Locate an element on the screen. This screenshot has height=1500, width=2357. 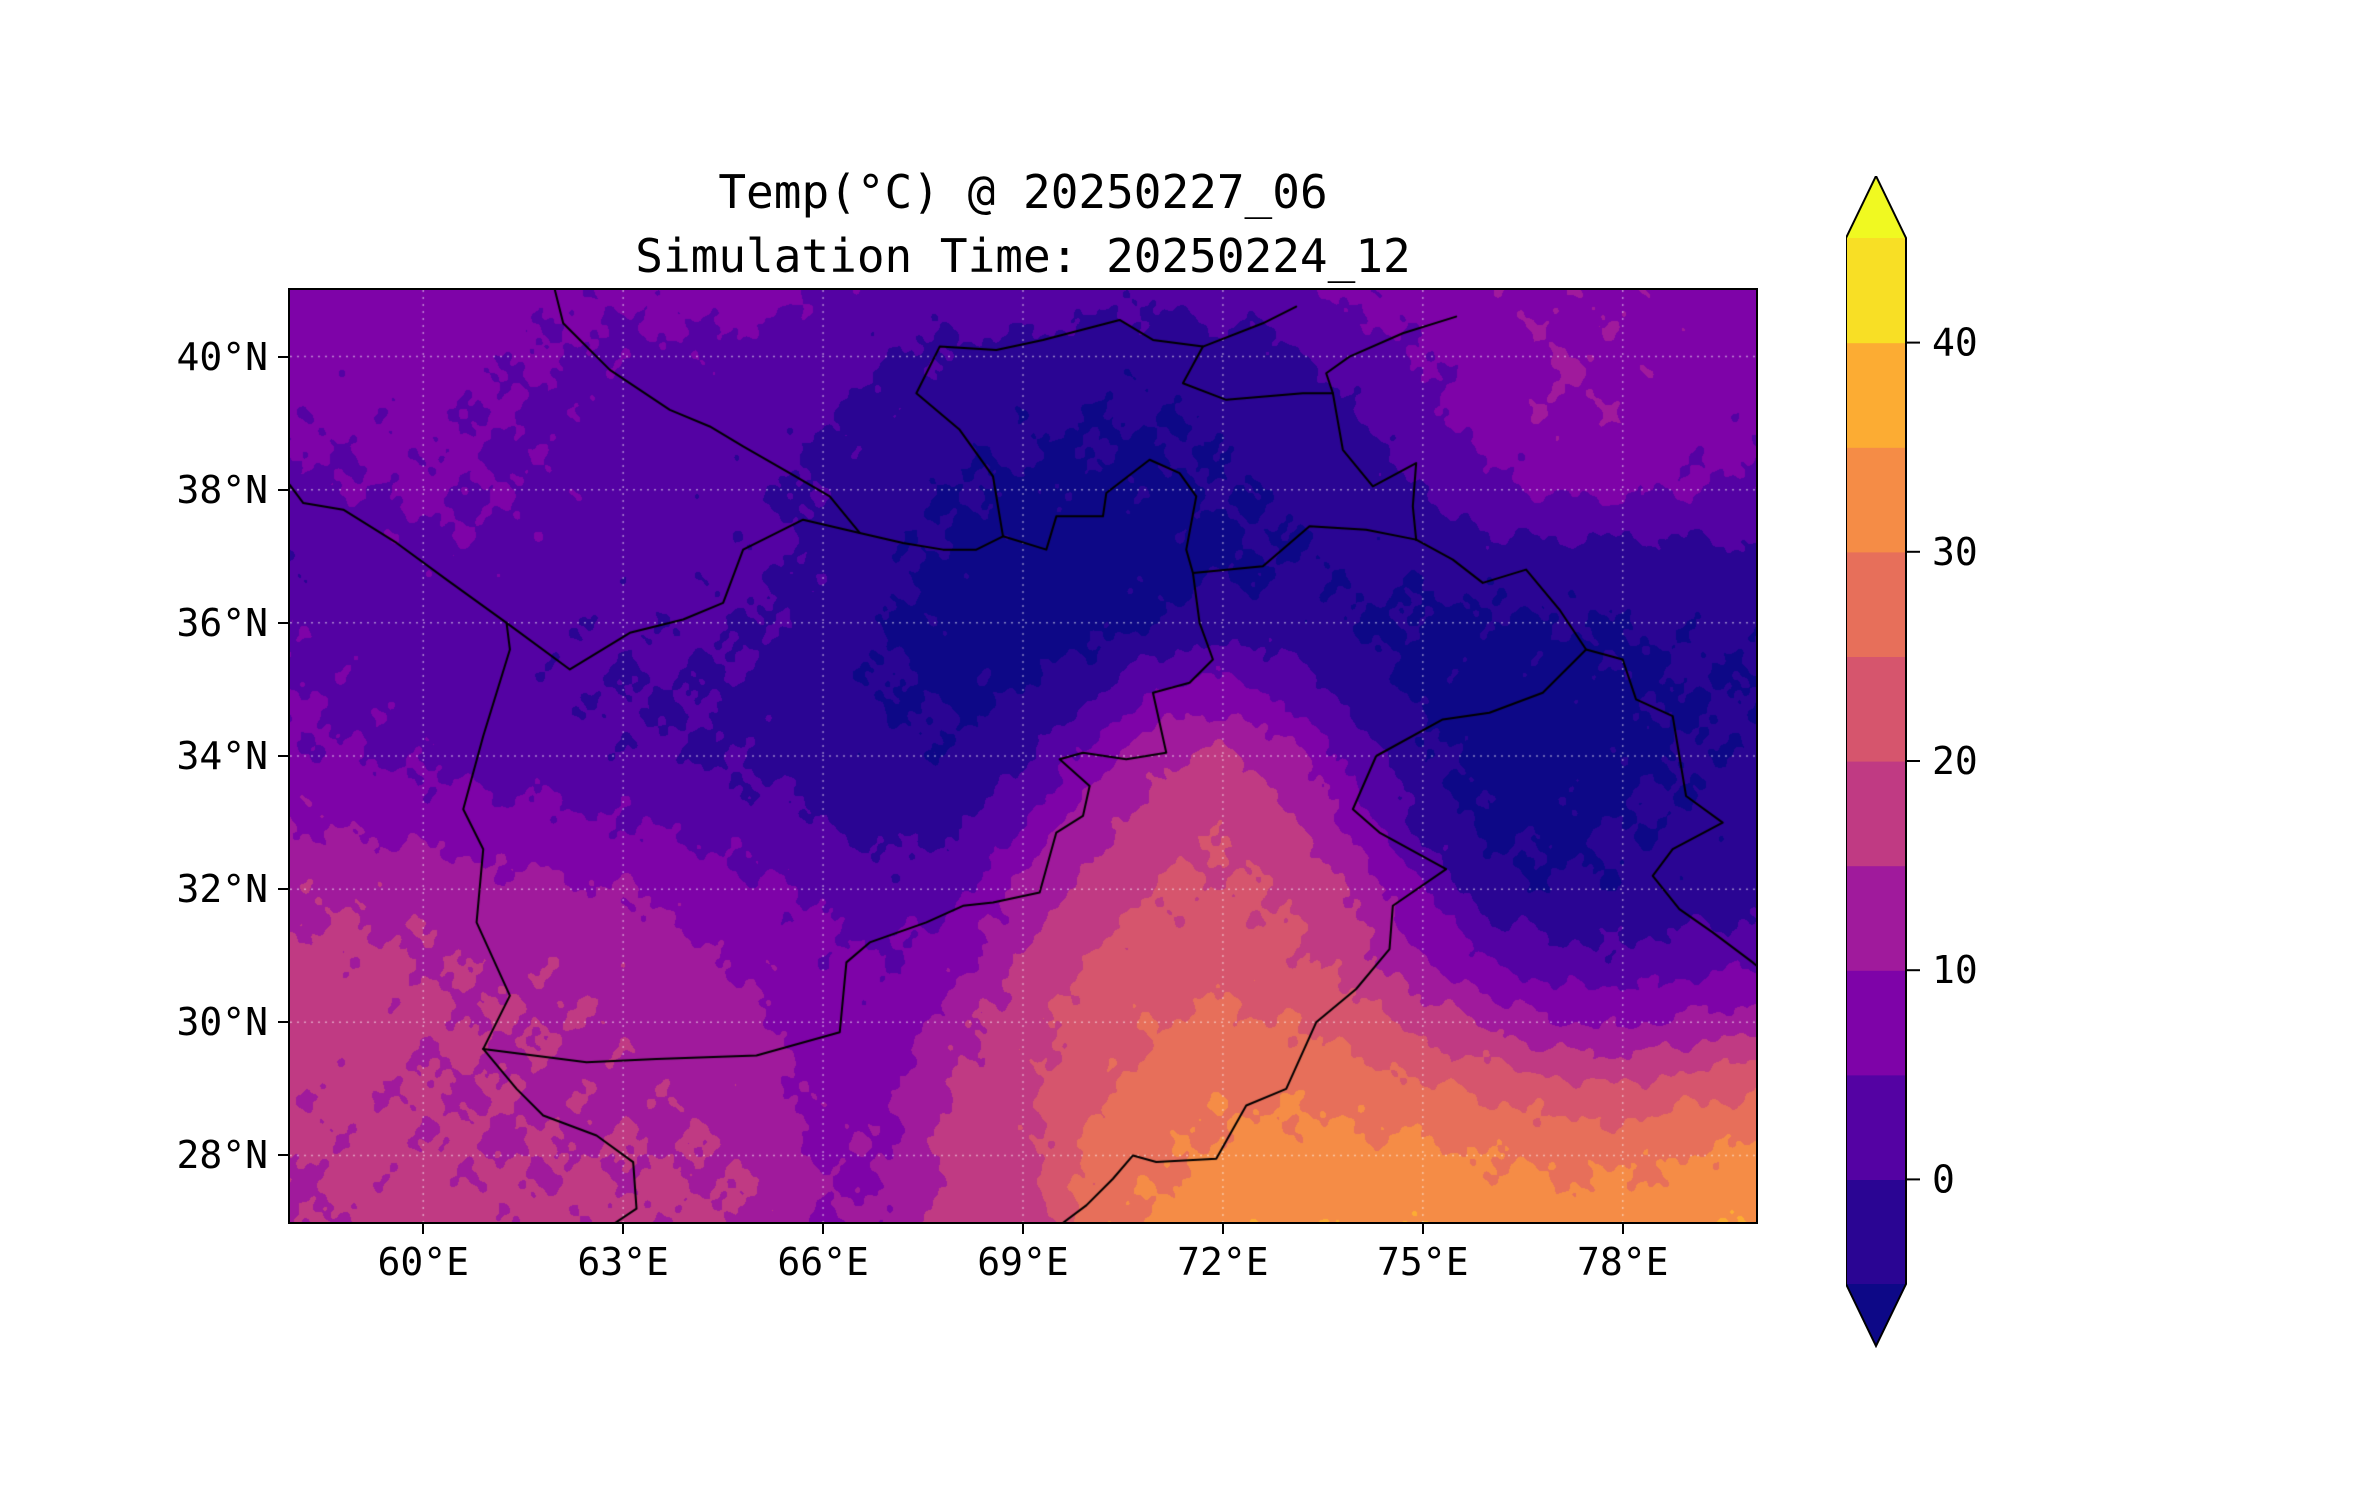
x-tick-label: 60°E is located at coordinates (423, 1262).